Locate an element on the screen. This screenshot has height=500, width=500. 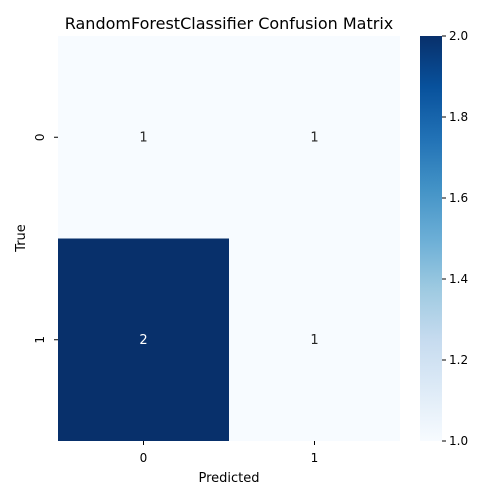
y-axis-ticks: 01 is located at coordinates (45, 238).